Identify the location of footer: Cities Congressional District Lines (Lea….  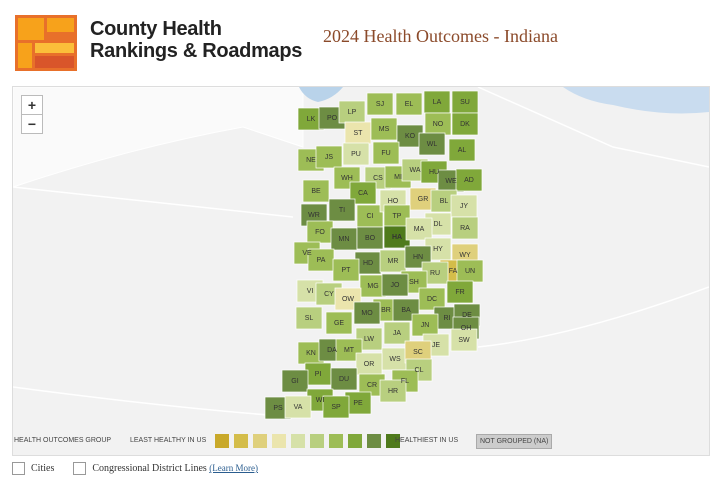
(135, 468).